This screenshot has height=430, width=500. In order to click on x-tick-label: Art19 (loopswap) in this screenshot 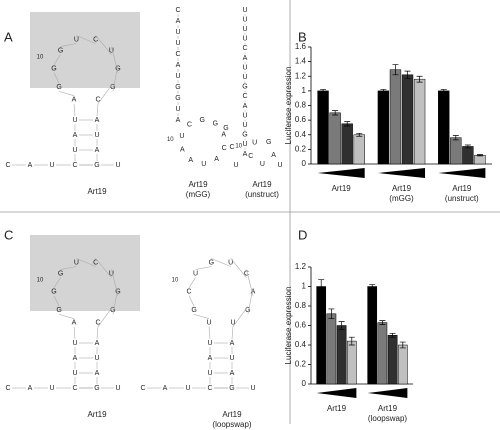, I will do `click(387, 413)`.